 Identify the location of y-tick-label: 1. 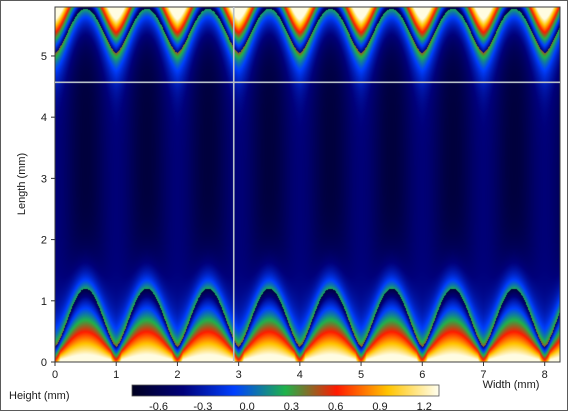
(44, 302).